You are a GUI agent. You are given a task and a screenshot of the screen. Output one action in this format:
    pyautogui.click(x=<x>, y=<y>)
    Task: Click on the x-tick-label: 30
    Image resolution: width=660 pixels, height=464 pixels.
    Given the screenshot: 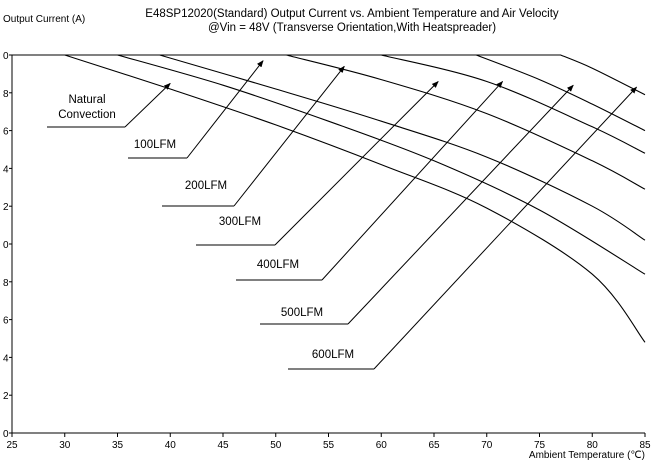 What is the action you would take?
    pyautogui.click(x=65, y=445)
    